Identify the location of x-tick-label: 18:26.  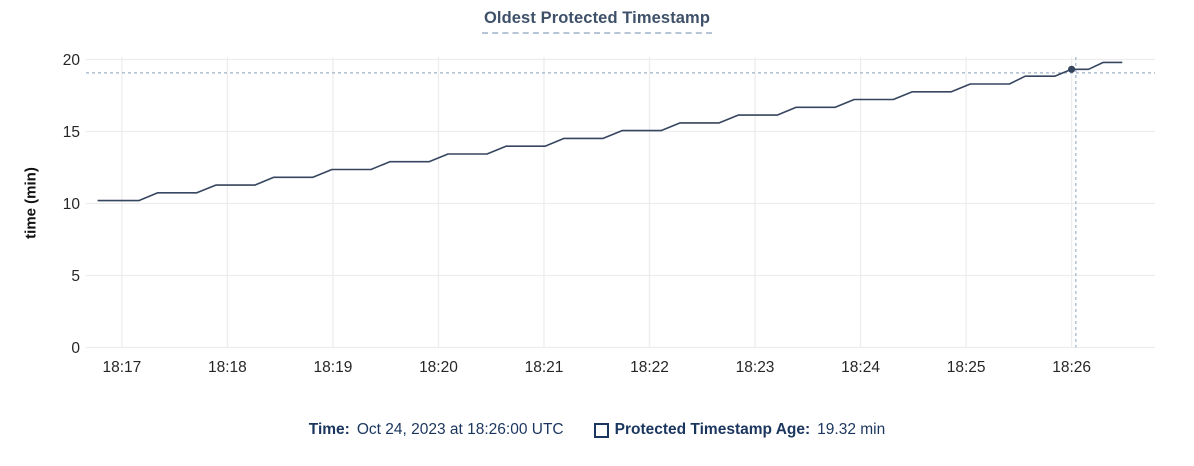
(1071, 367).